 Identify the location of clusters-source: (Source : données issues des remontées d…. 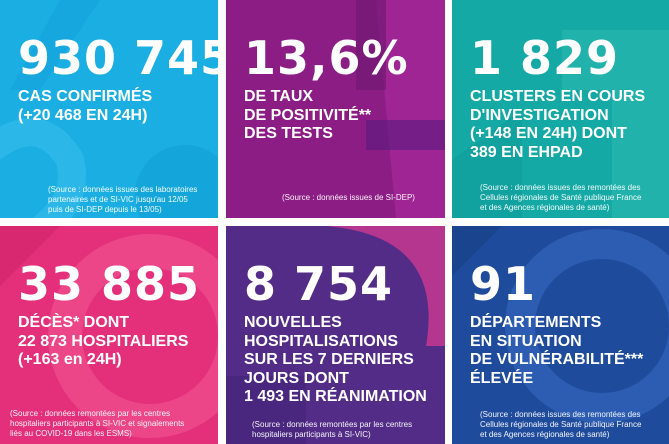
(561, 197).